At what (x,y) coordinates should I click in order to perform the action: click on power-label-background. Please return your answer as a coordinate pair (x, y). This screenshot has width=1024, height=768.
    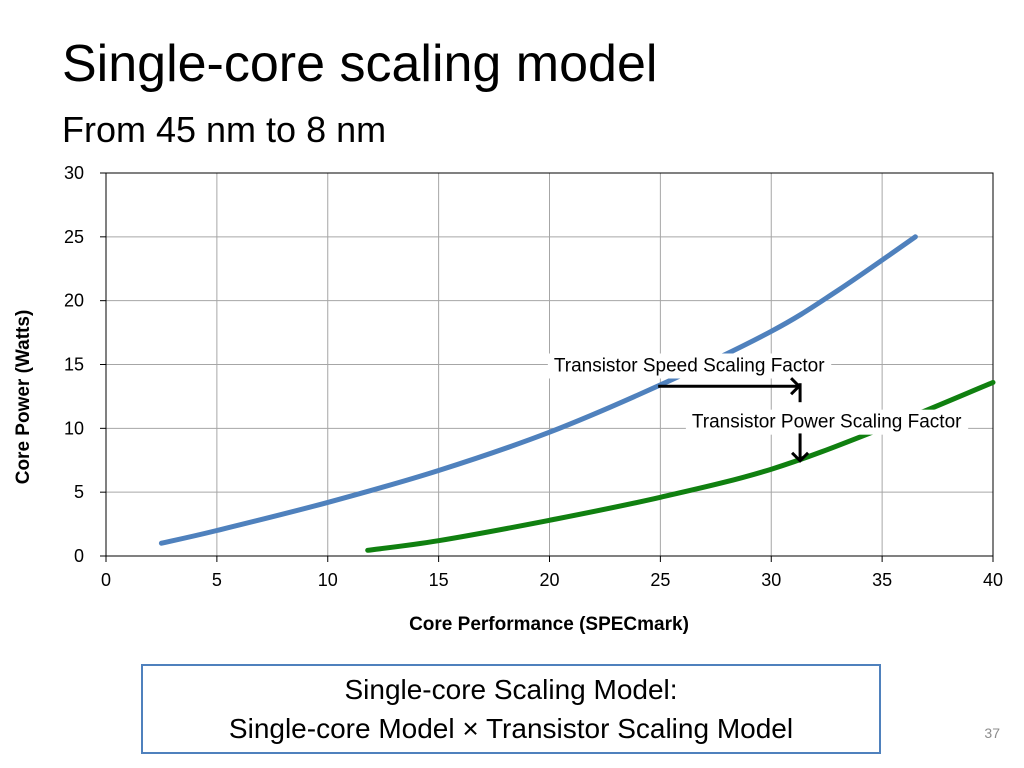
    Looking at the image, I should click on (827, 422).